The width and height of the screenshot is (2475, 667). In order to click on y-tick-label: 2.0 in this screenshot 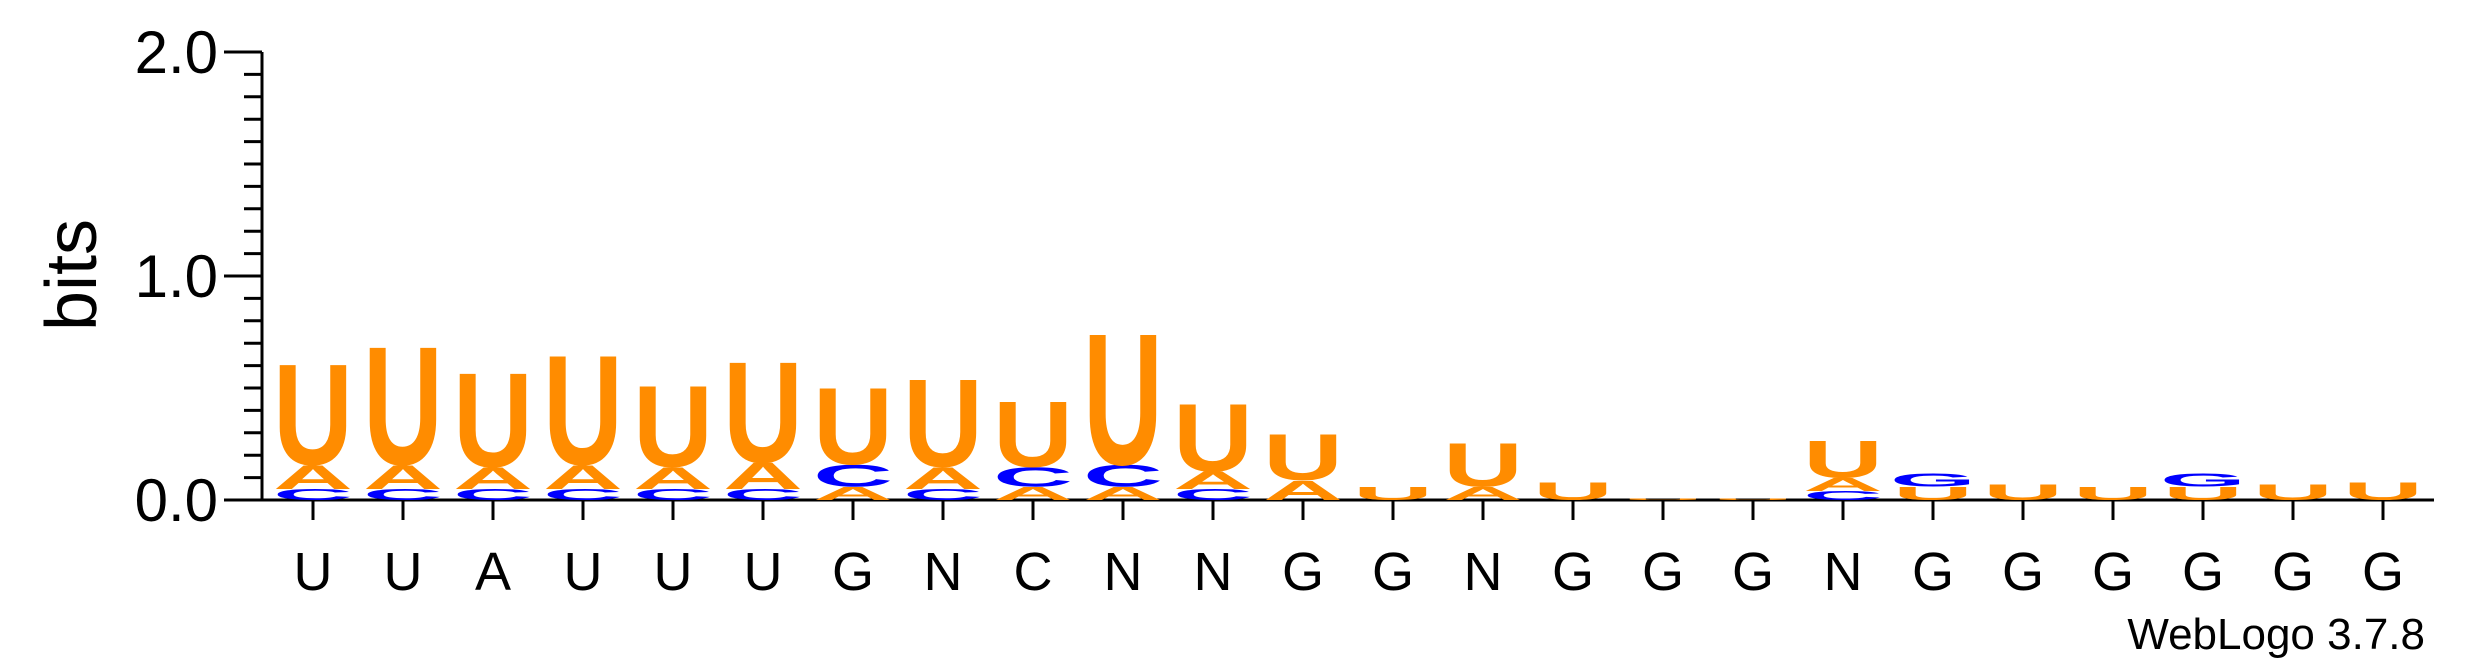, I will do `click(176, 52)`.